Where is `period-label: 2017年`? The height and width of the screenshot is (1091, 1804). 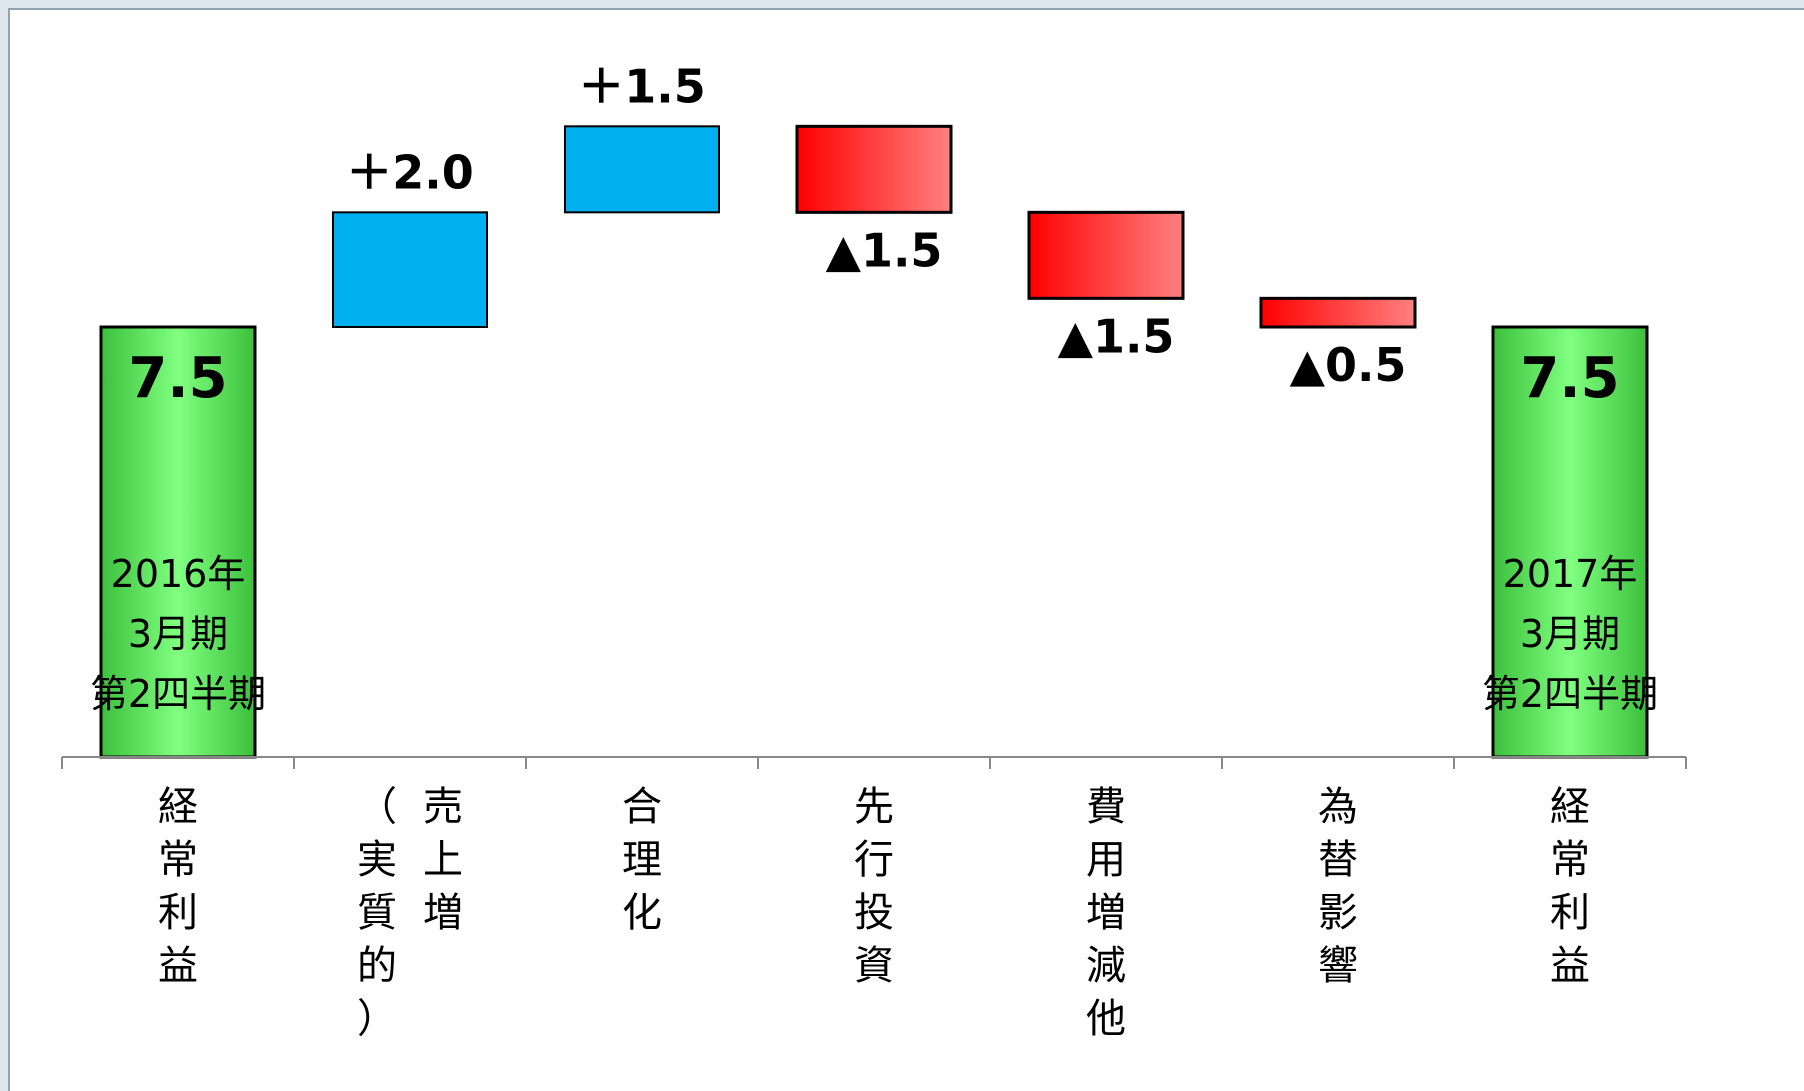 period-label: 2017年 is located at coordinates (1570, 574).